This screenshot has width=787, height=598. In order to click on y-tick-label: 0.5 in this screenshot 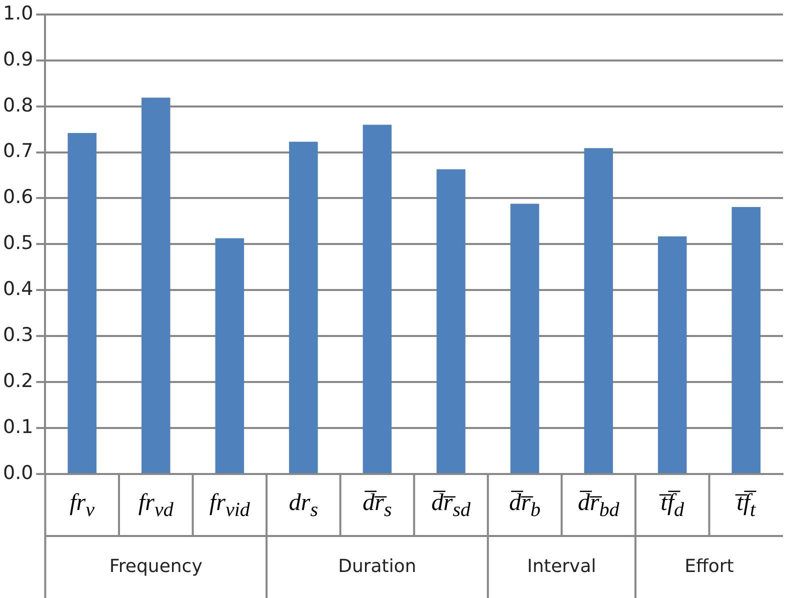, I will do `click(18, 243)`.